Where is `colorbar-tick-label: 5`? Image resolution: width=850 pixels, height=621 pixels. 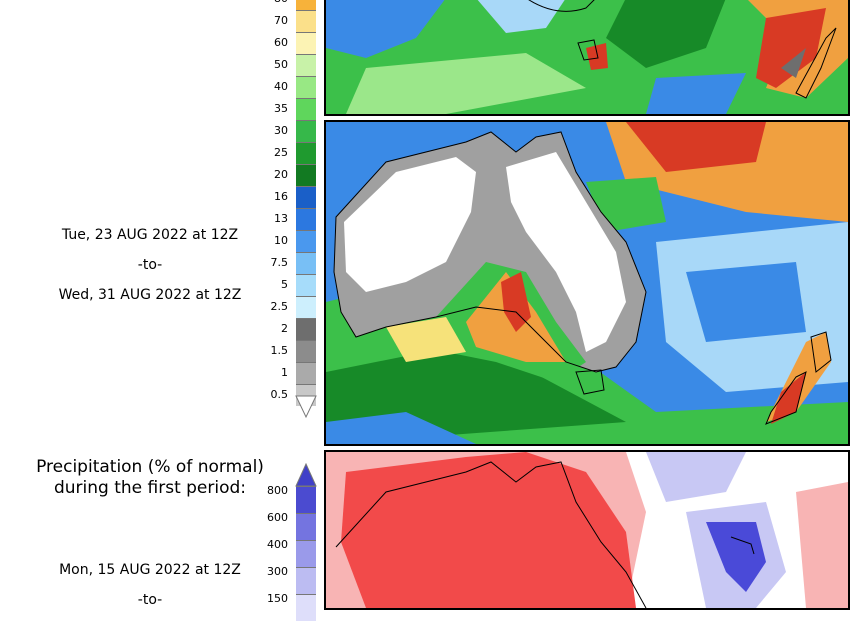
colorbar-tick-label: 5 is located at coordinates (284, 284).